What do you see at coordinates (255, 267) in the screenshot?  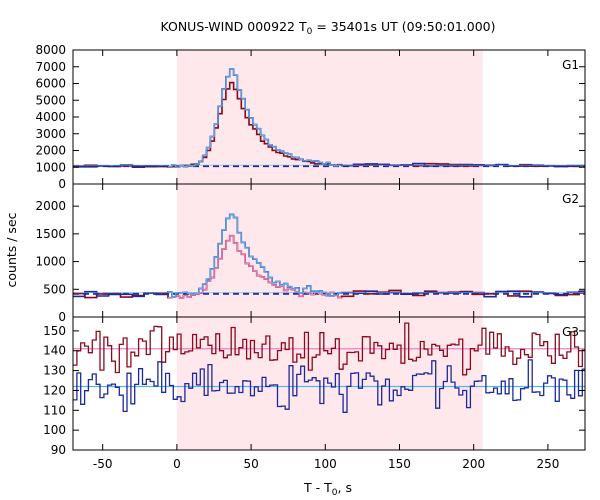 I see `series-fine-low-g2` at bounding box center [255, 267].